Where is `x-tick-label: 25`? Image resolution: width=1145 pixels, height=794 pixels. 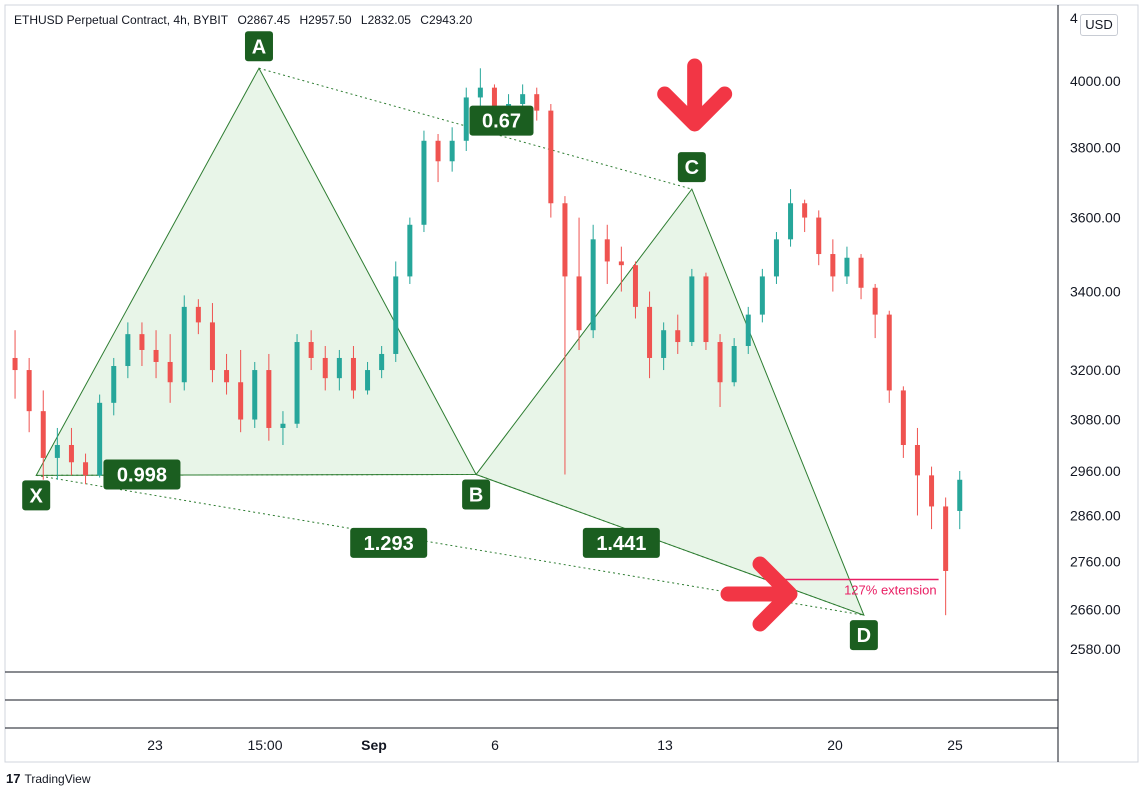 x-tick-label: 25 is located at coordinates (955, 745).